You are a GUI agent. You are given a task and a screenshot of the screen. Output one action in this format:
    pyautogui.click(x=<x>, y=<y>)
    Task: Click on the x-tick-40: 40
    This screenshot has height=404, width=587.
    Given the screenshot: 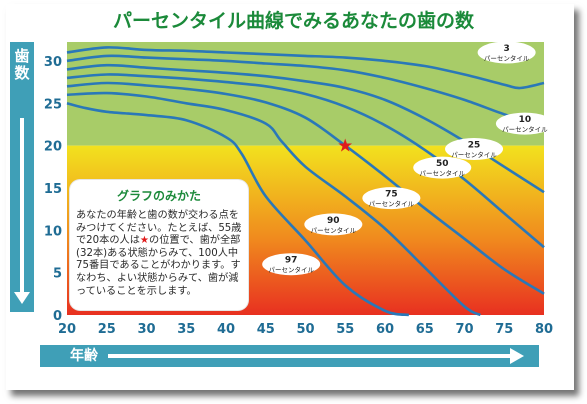 What is the action you would take?
    pyautogui.click(x=226, y=329)
    